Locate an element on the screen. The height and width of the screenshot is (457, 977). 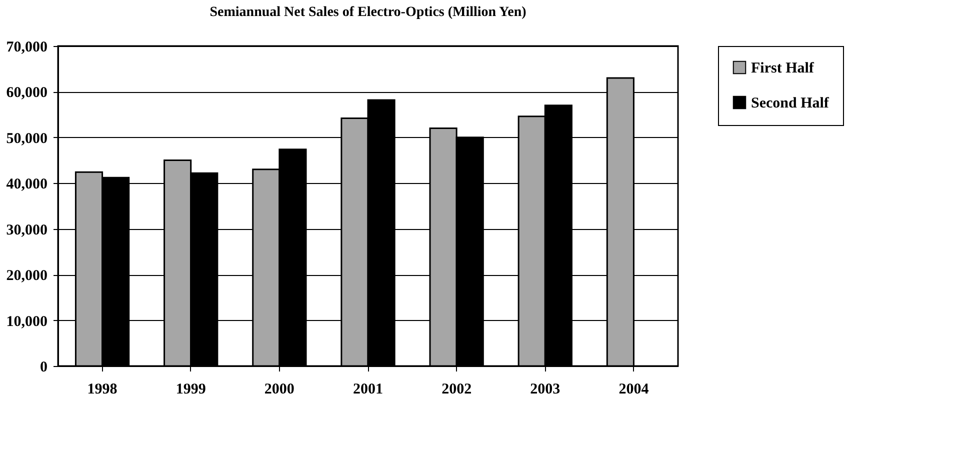
x-tick-label: 2002 is located at coordinates (457, 390).